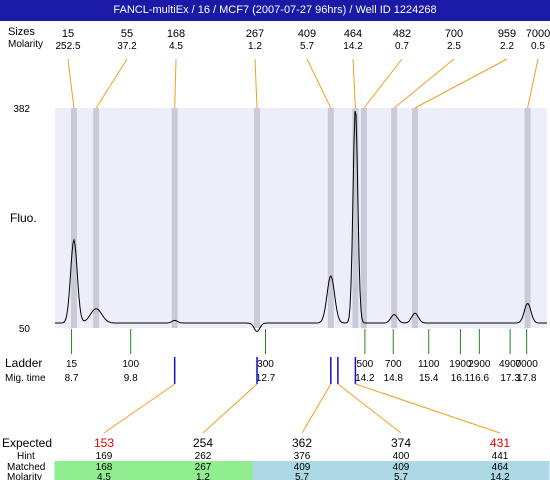 The width and height of the screenshot is (550, 480). What do you see at coordinates (68, 34) in the screenshot?
I see `peak-size-label: 15` at bounding box center [68, 34].